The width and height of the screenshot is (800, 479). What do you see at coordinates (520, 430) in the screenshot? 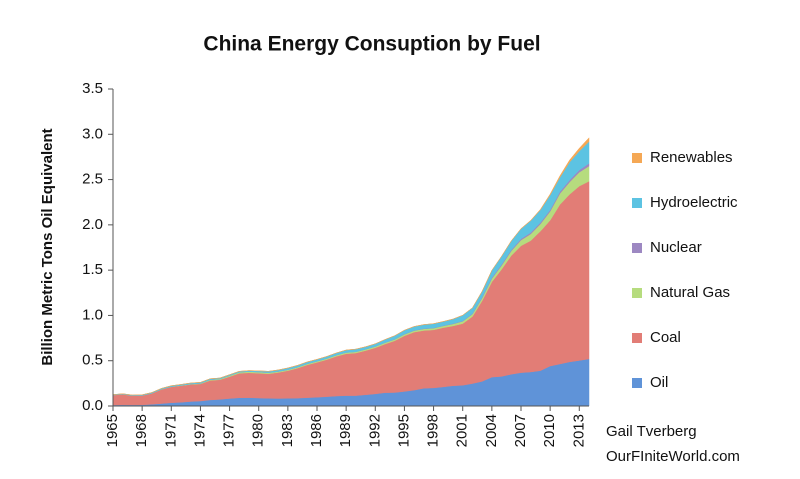
I see `x-tick-label: 2007` at bounding box center [520, 430].